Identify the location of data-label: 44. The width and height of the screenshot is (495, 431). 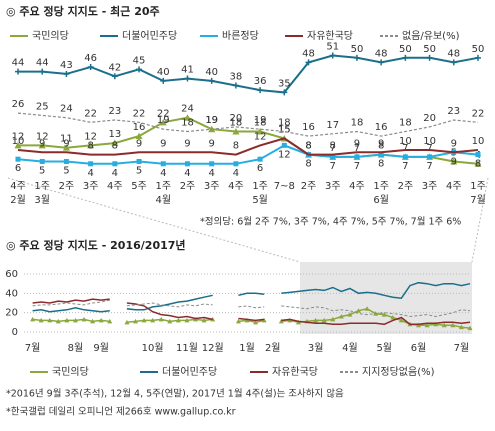
(18, 63).